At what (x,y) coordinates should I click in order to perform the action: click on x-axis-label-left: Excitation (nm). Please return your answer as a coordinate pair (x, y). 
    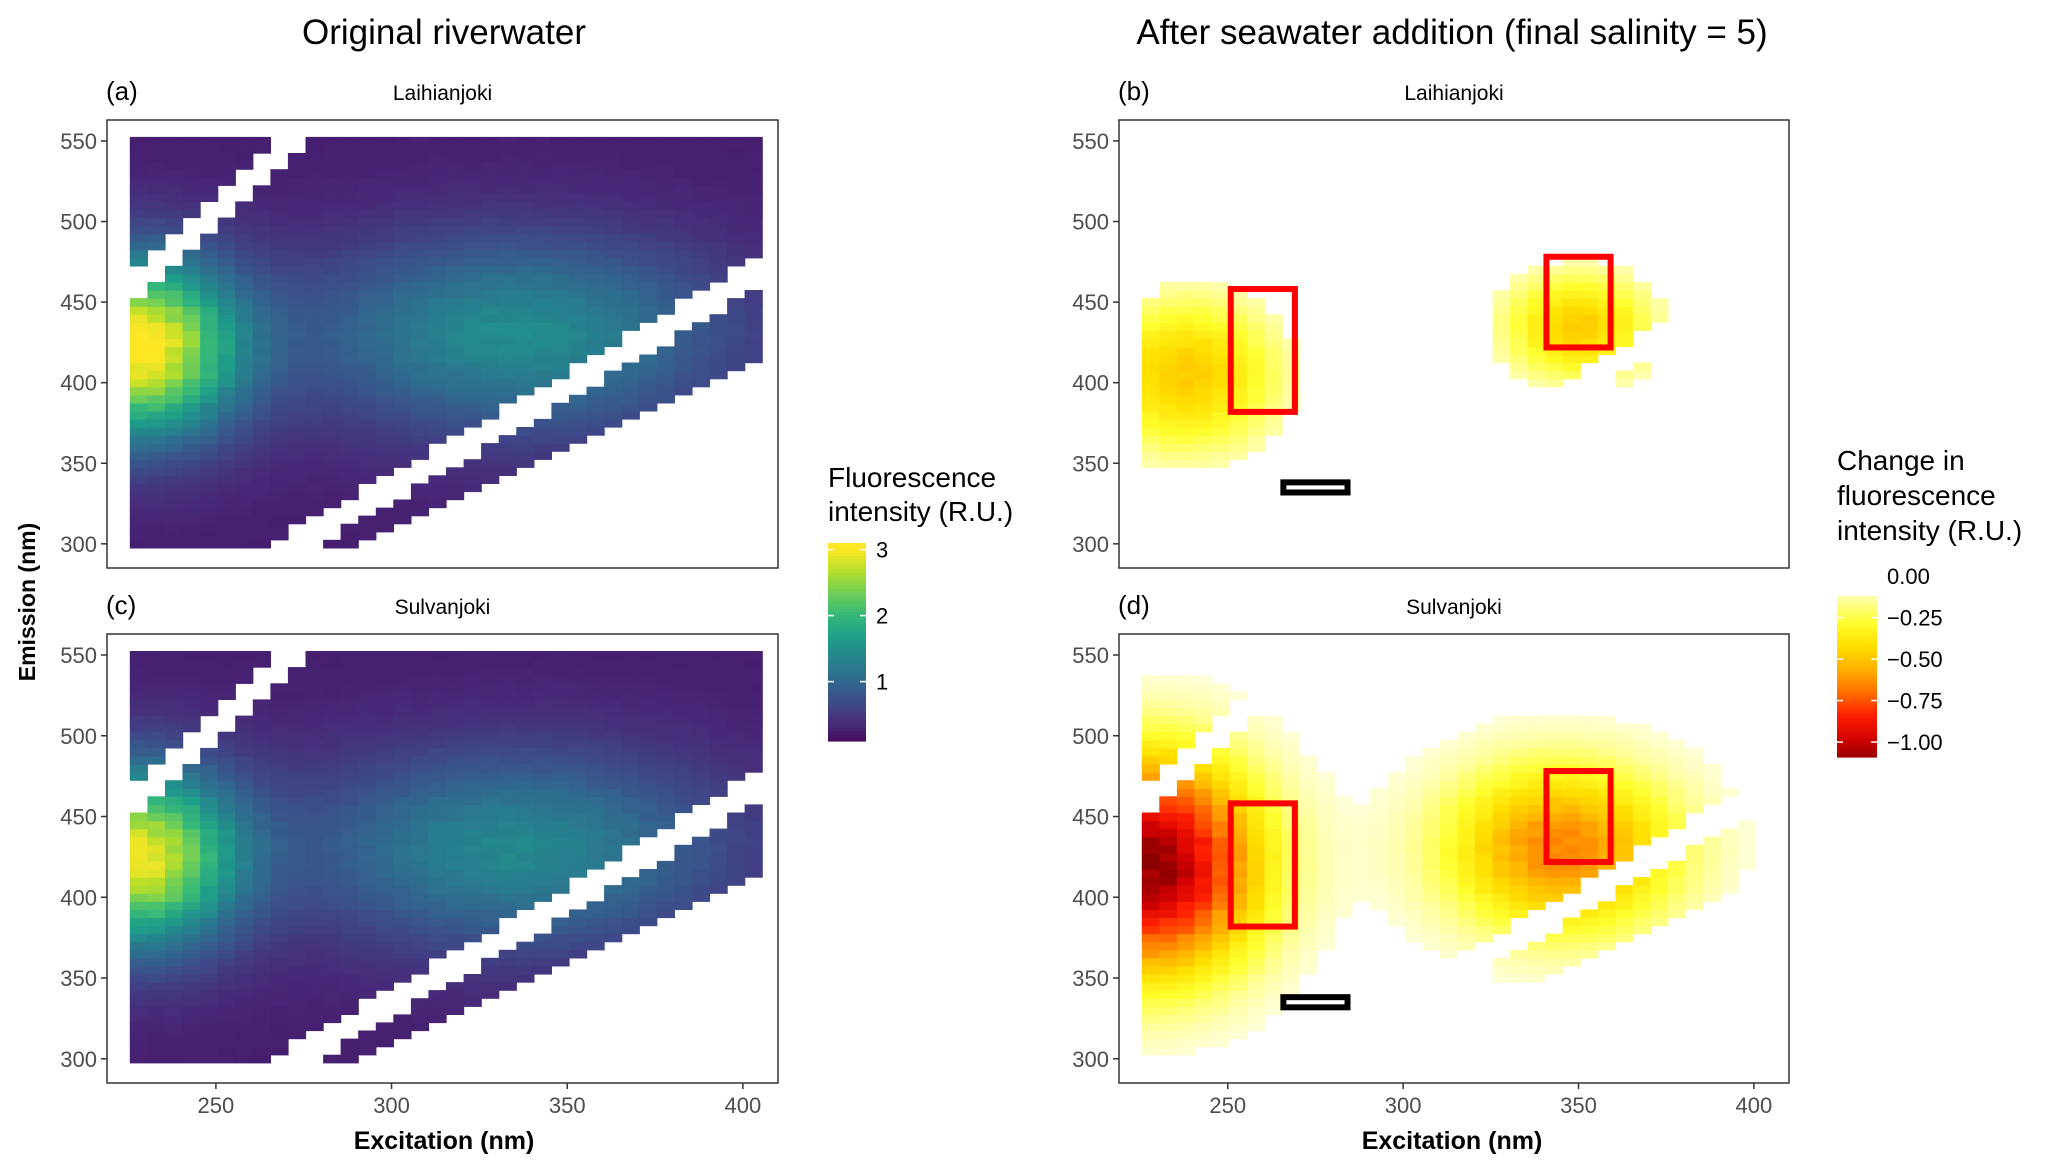
    Looking at the image, I should click on (444, 1141).